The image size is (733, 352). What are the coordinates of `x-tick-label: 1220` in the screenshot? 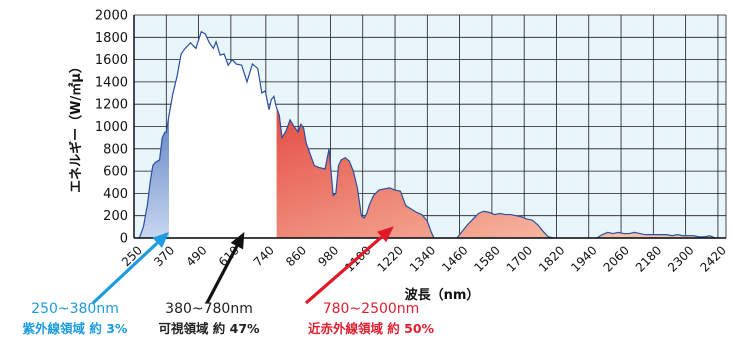 It's located at (390, 258).